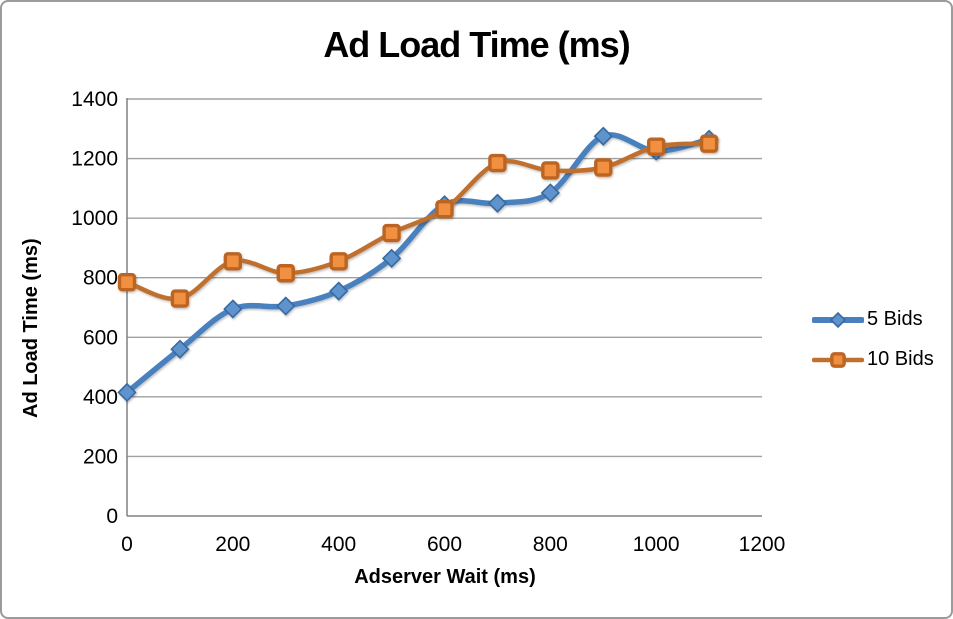  I want to click on y-tick-label: 0, so click(112, 516).